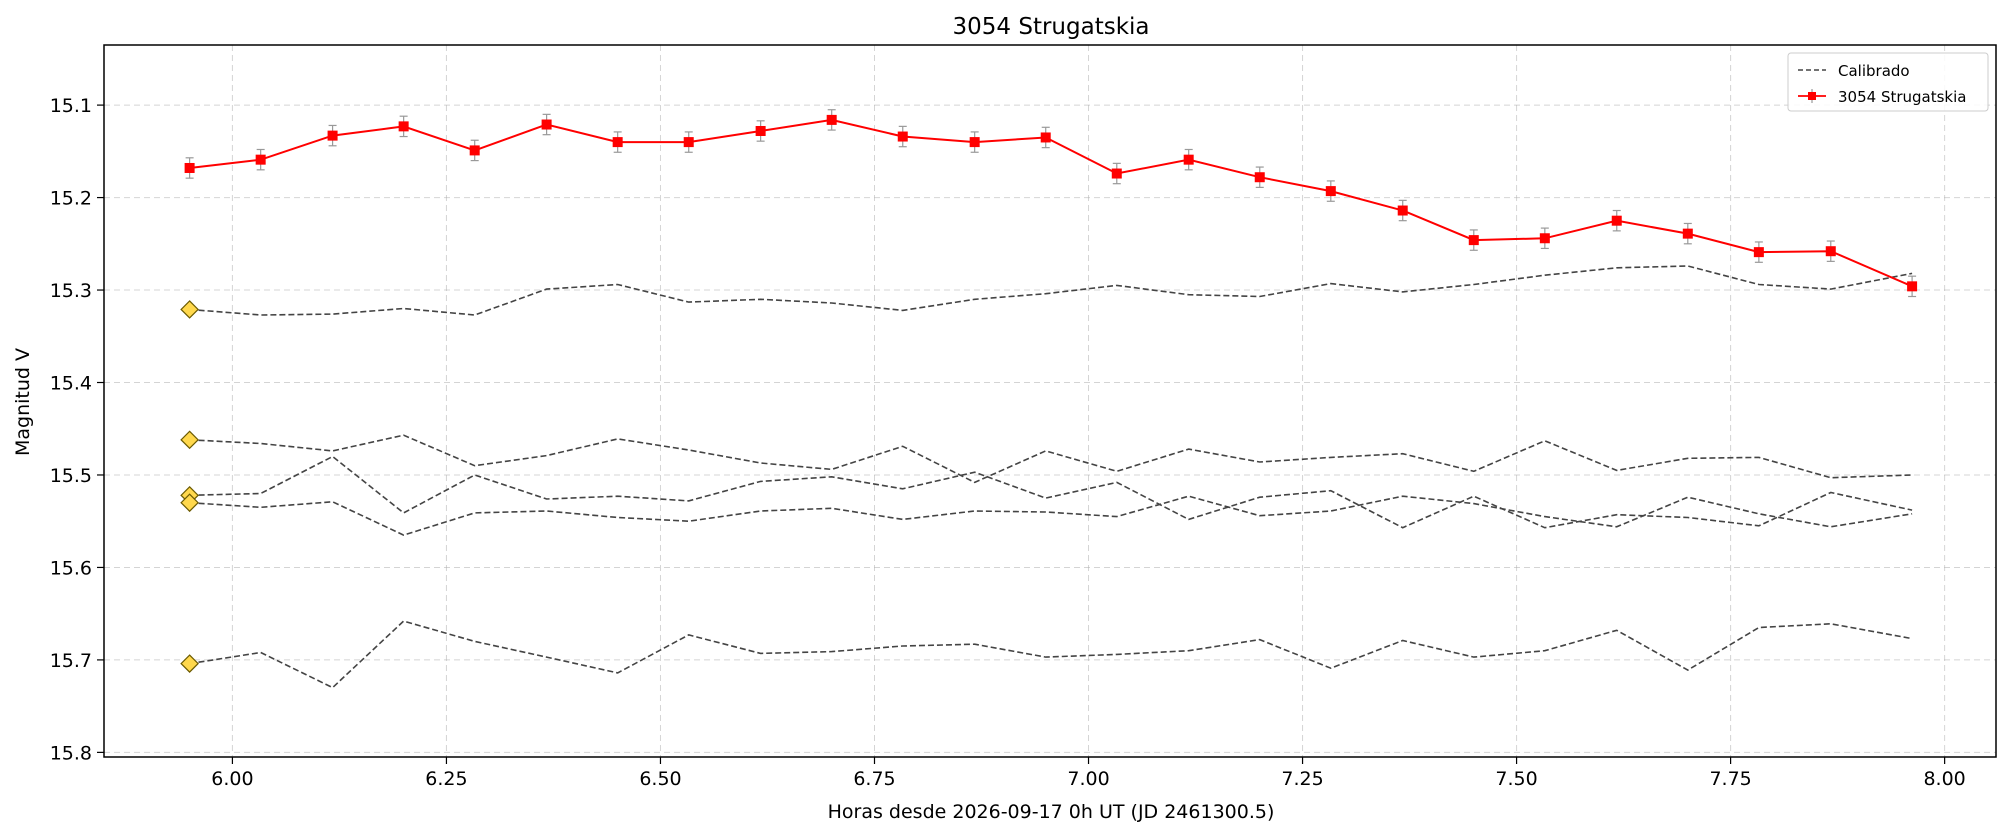  I want to click on chart-title: 3054 Strugatskia, so click(1051, 27).